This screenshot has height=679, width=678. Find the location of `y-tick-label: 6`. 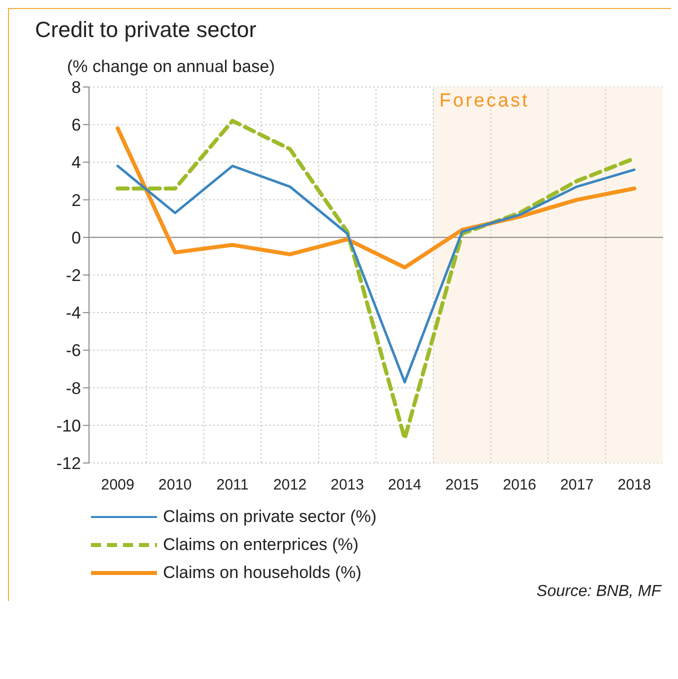

y-tick-label: 6 is located at coordinates (76, 125).